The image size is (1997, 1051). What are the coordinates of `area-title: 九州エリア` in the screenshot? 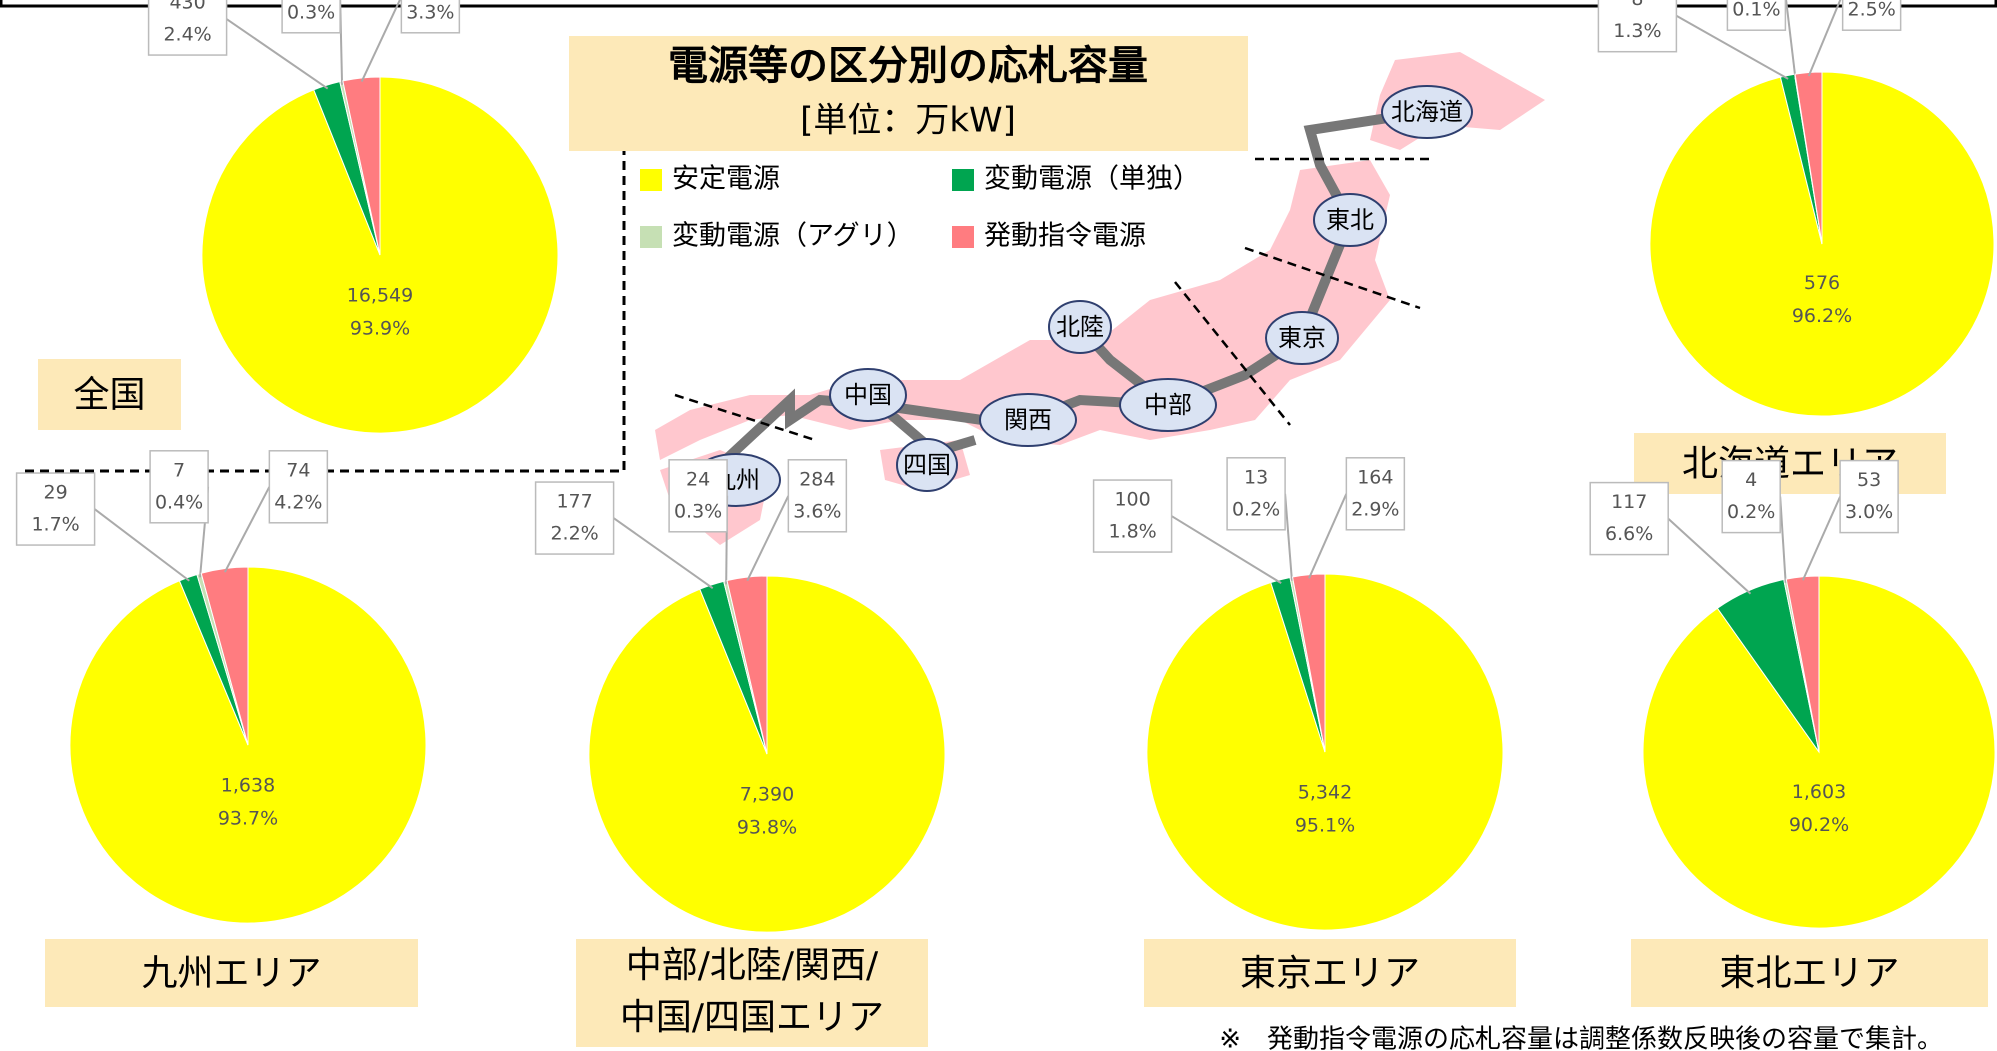 It's located at (231, 973).